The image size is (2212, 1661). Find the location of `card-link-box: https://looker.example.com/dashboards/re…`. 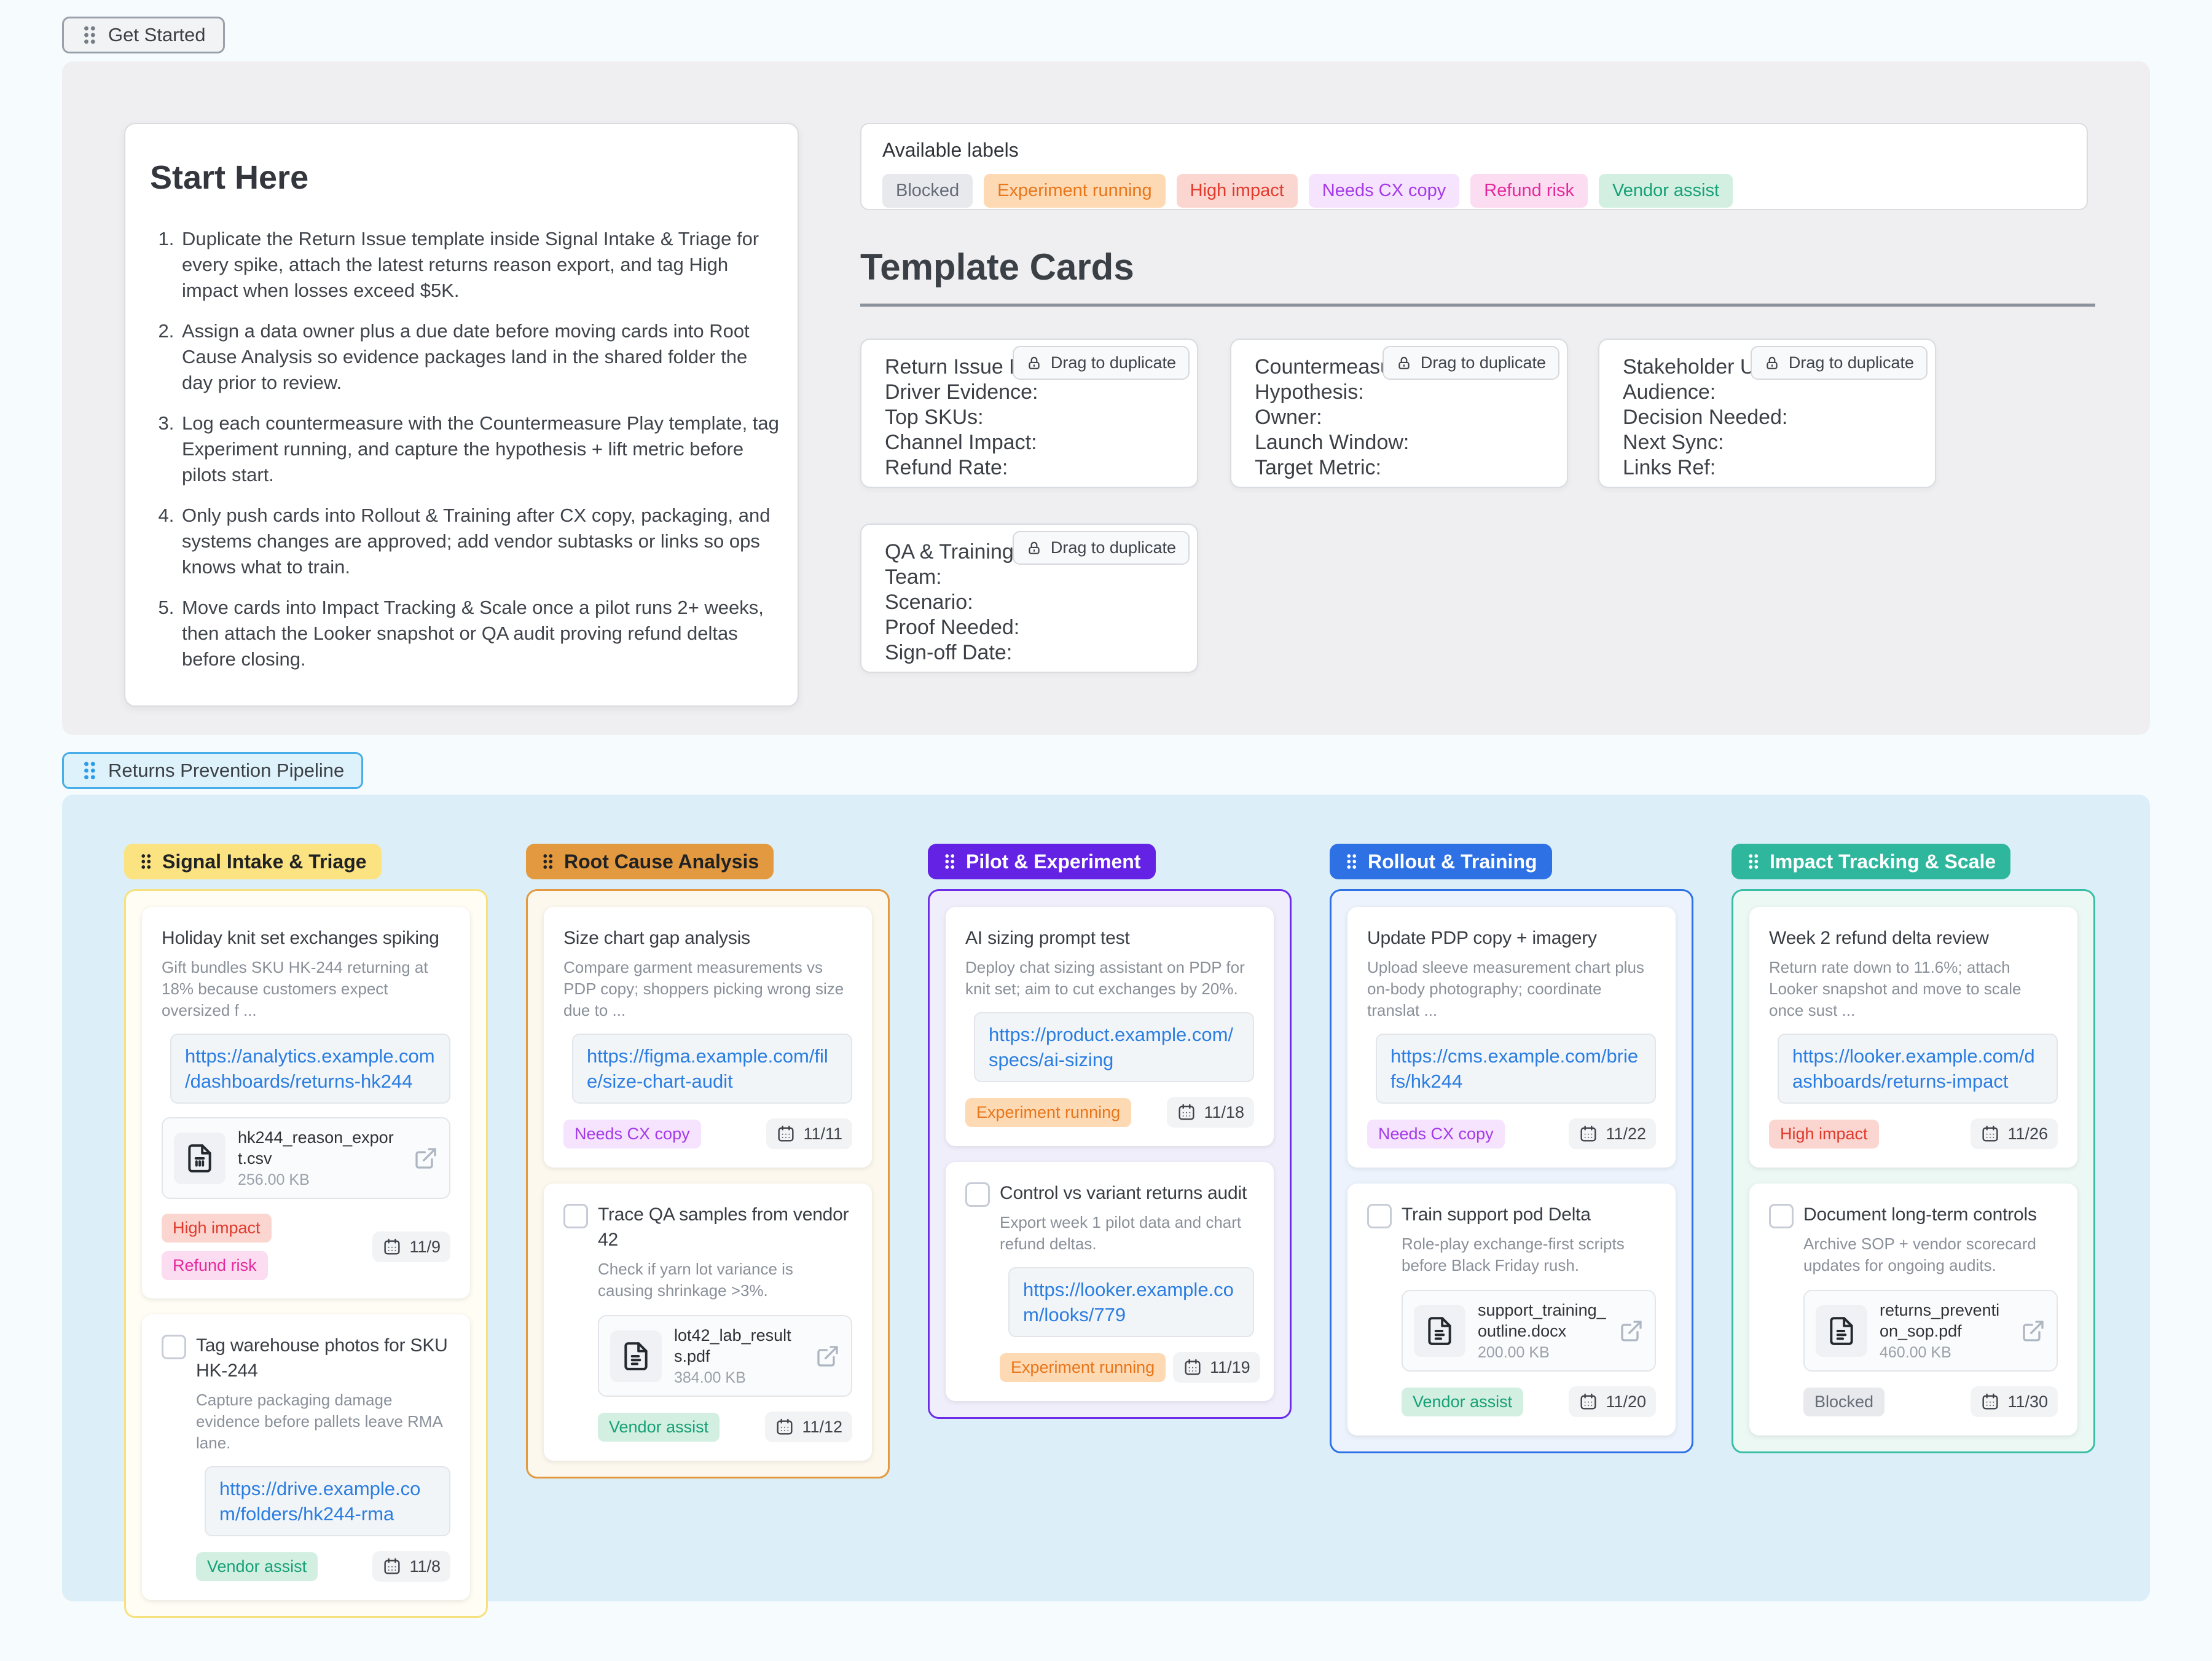

card-link-box: https://looker.example.com/dashboards/re… is located at coordinates (1918, 1069).